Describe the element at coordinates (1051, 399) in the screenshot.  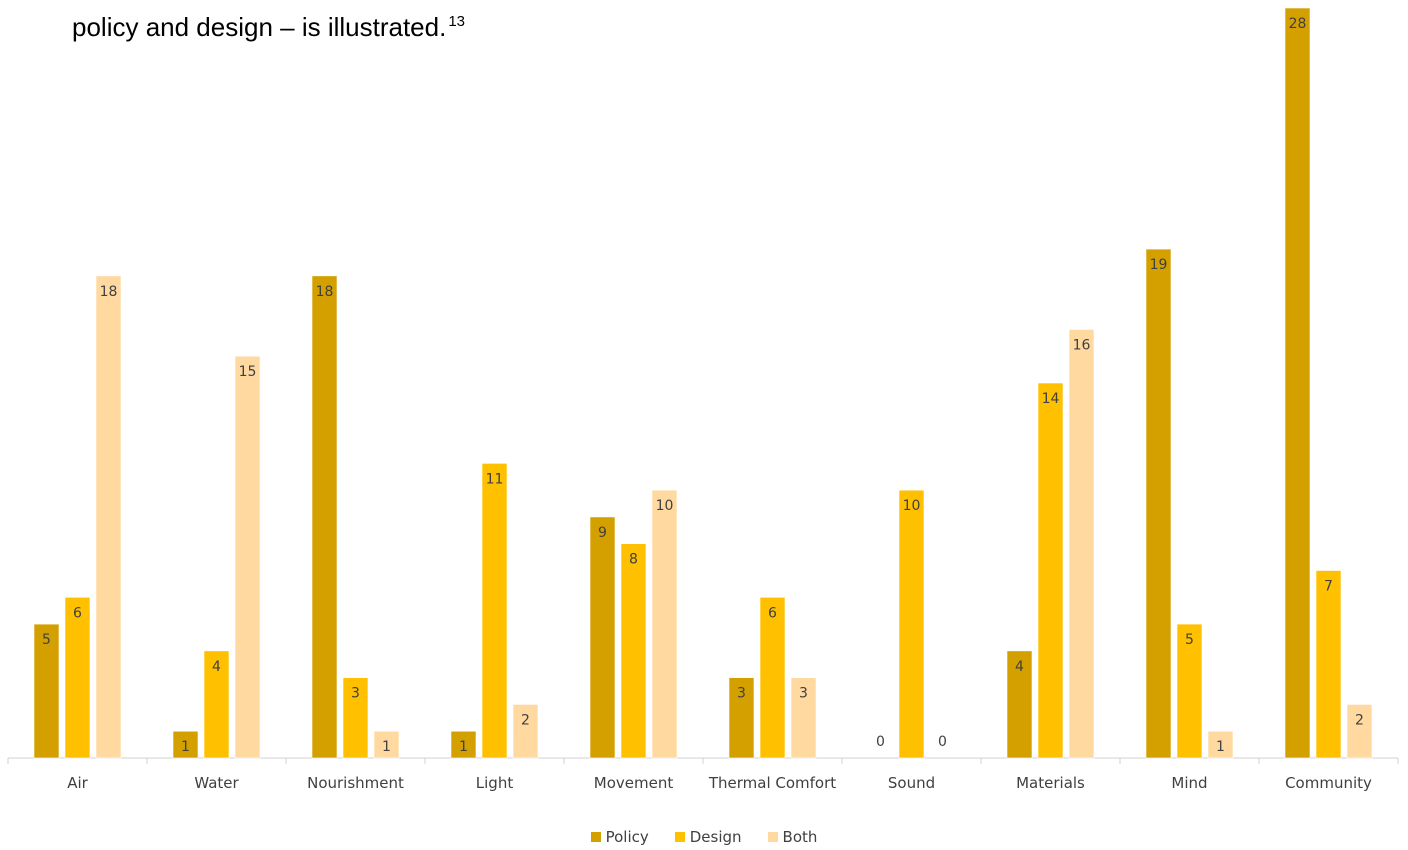
I see `data-label: 14` at that location.